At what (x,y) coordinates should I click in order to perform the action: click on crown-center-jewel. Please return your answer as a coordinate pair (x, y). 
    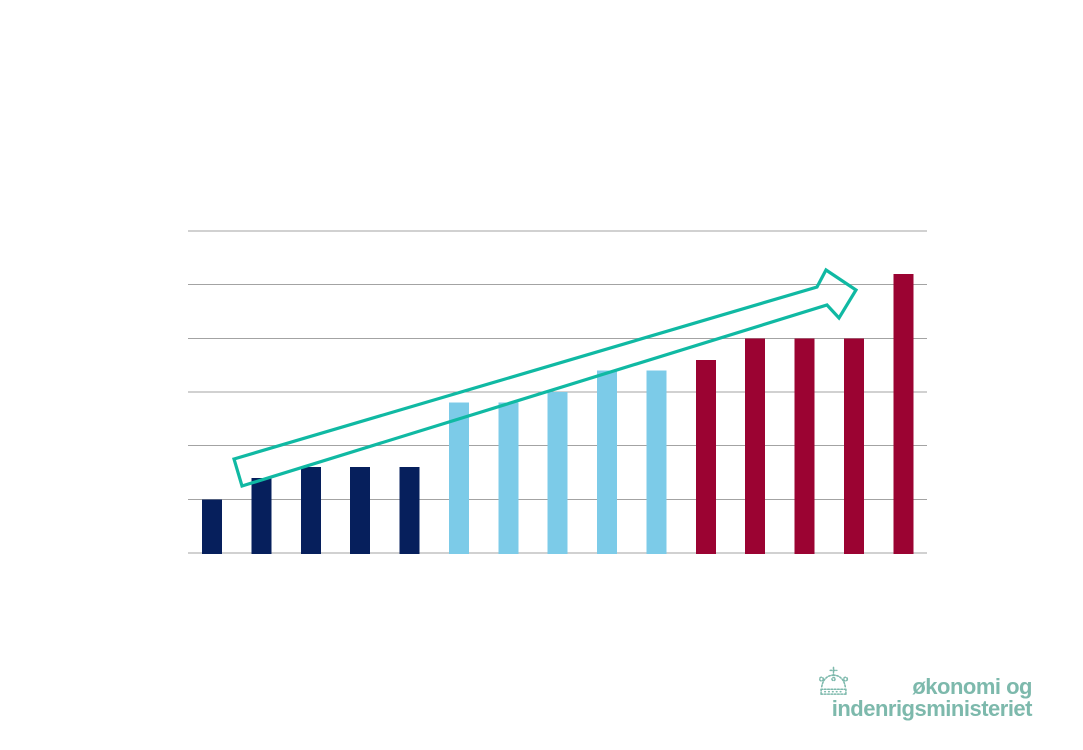
    Looking at the image, I should click on (833, 679).